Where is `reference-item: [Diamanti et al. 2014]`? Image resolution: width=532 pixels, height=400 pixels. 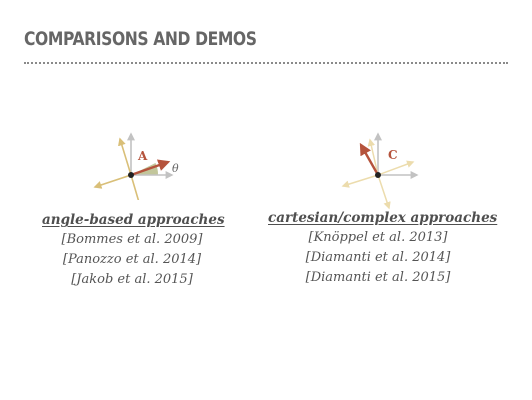
reference-item: [Diamanti et al. 2014] is located at coordinates (378, 257).